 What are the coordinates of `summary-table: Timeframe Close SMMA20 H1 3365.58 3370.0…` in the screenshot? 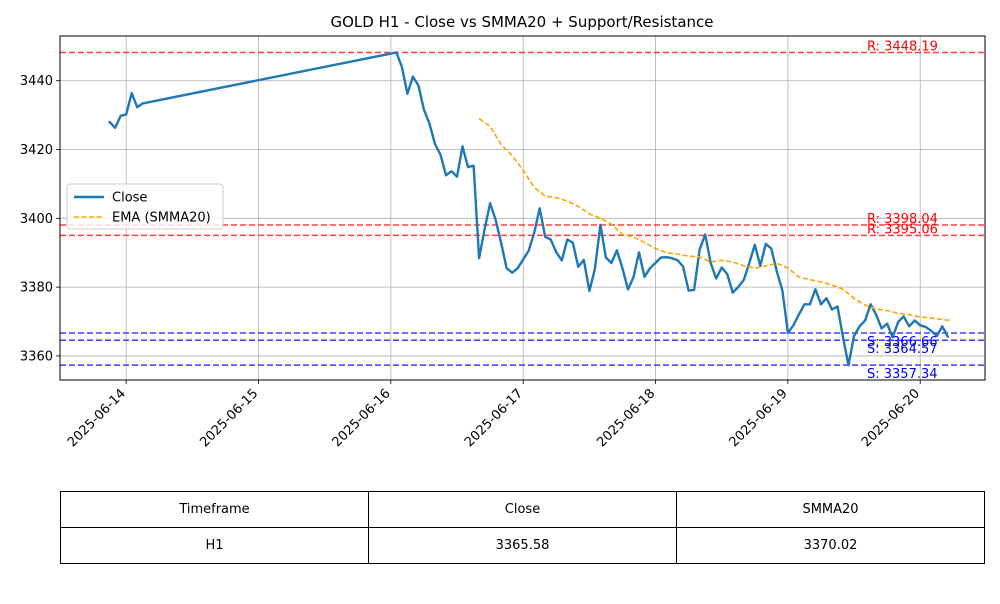 It's located at (522, 527).